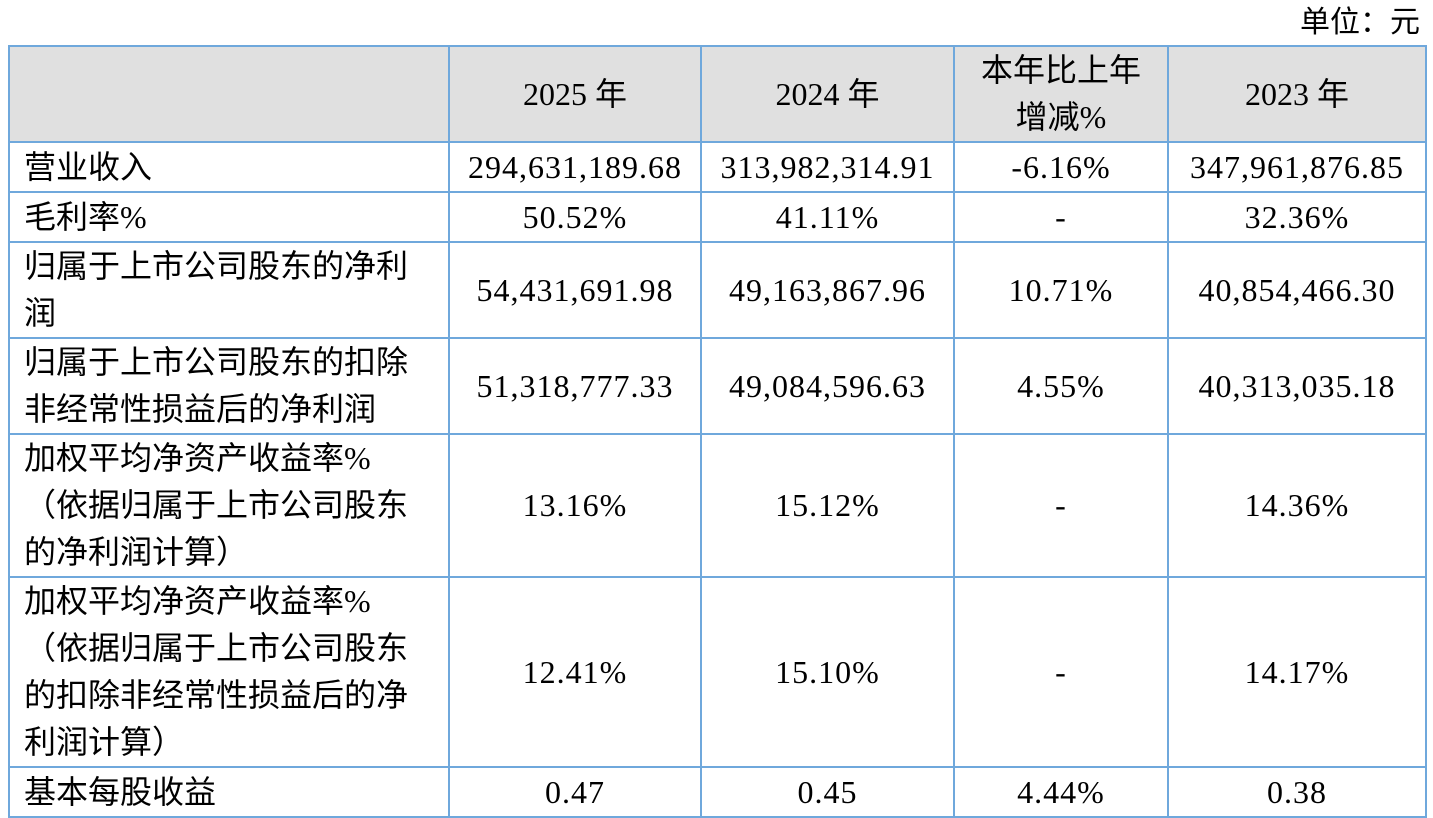 This screenshot has width=1433, height=818. I want to click on value-2025: 12.41%, so click(575, 672).